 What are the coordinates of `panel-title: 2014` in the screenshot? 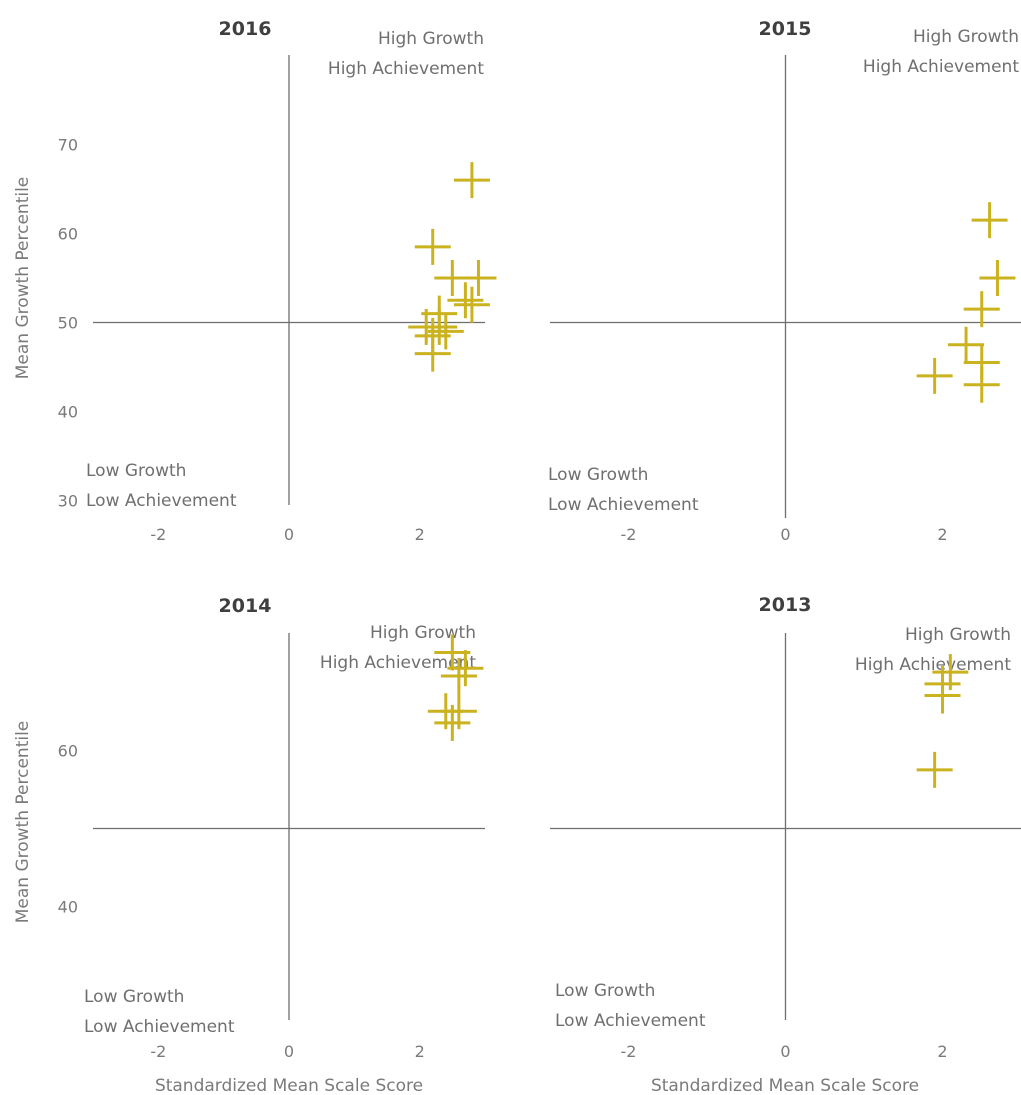 It's located at (245, 606).